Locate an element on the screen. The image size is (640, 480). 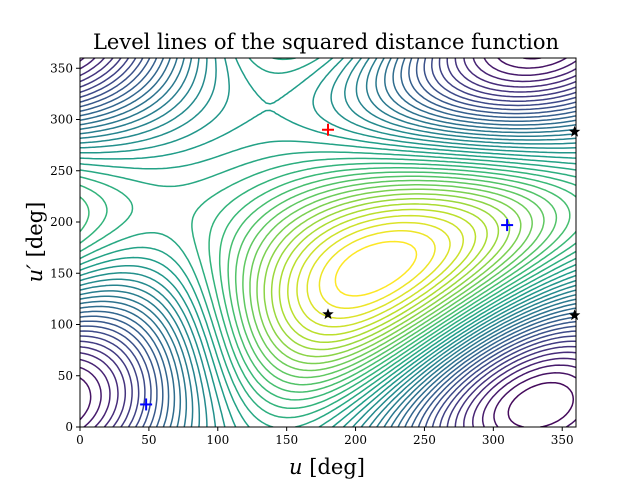
y-axis-label-unit: [deg] is located at coordinates (35, 230).